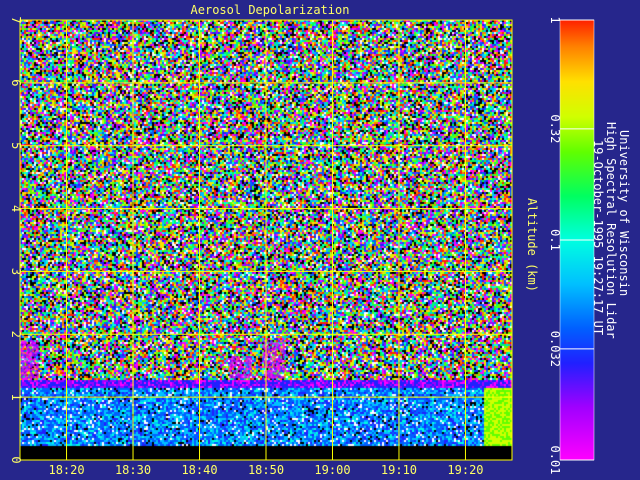 The width and height of the screenshot is (640, 480). Describe the element at coordinates (555, 460) in the screenshot. I see `colorbar-tick-label: 0.01` at that location.